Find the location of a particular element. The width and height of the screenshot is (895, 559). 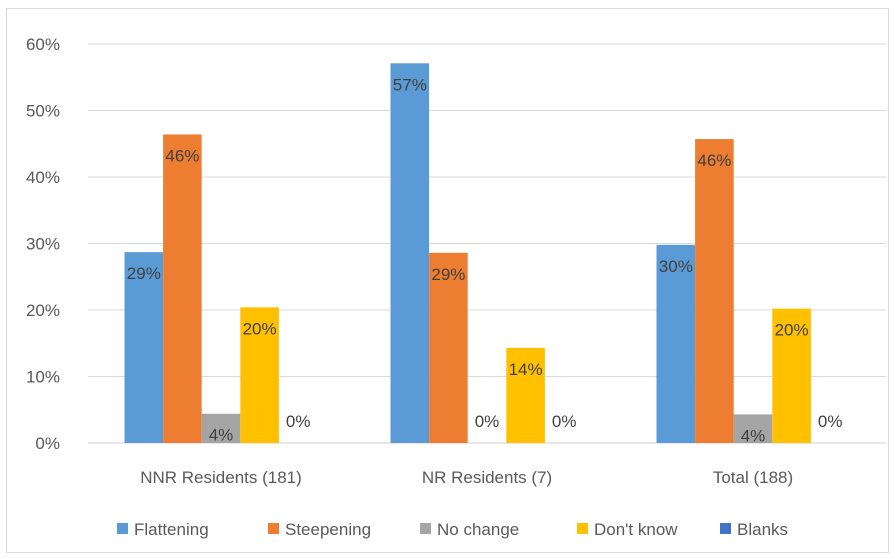

y-tick-label: 60% is located at coordinates (43, 44).